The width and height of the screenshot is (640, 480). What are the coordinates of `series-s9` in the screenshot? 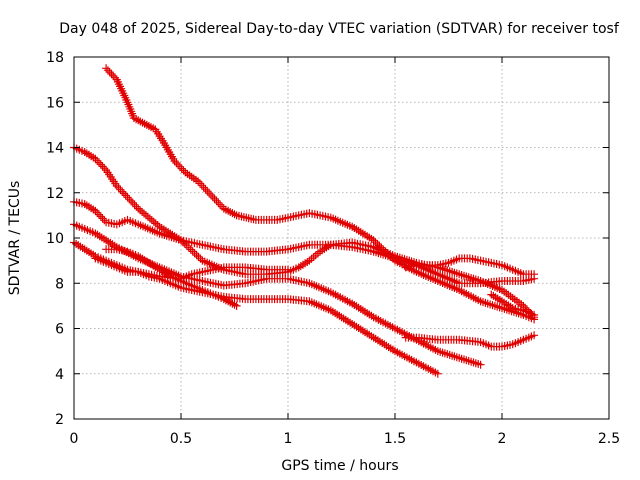 It's located at (470, 266).